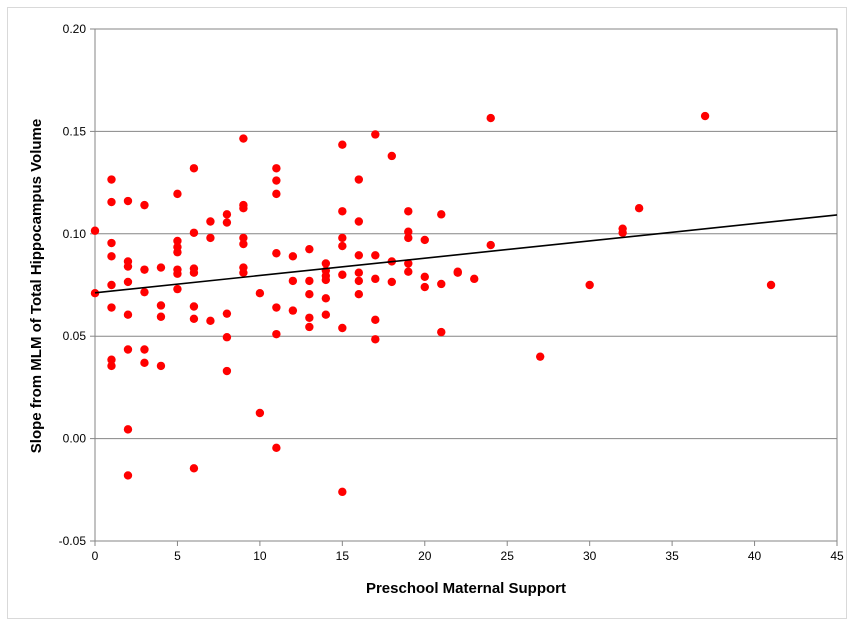  Describe the element at coordinates (177, 556) in the screenshot. I see `x-tick-label: 5` at that location.